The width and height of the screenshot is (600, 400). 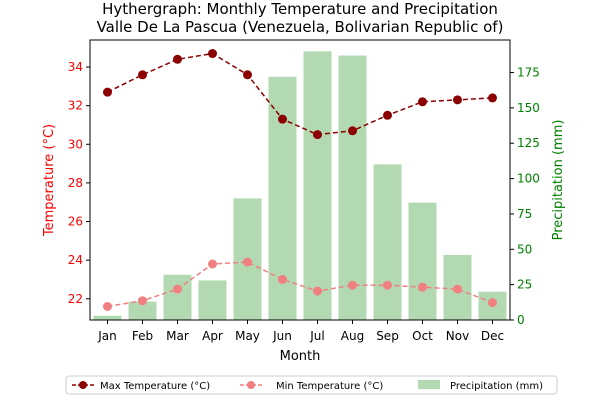 I want to click on min-temp-point-apr, so click(x=212, y=264).